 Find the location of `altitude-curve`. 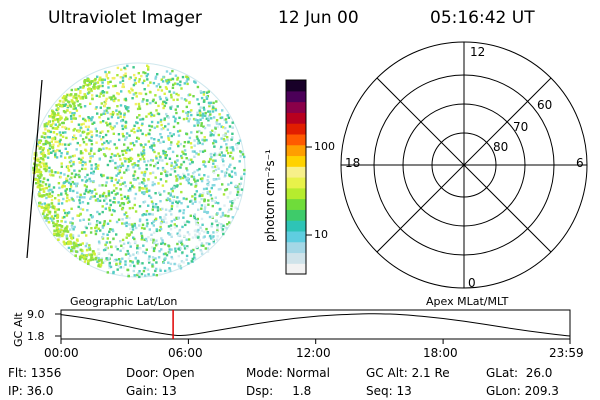

altitude-curve is located at coordinates (315, 325).